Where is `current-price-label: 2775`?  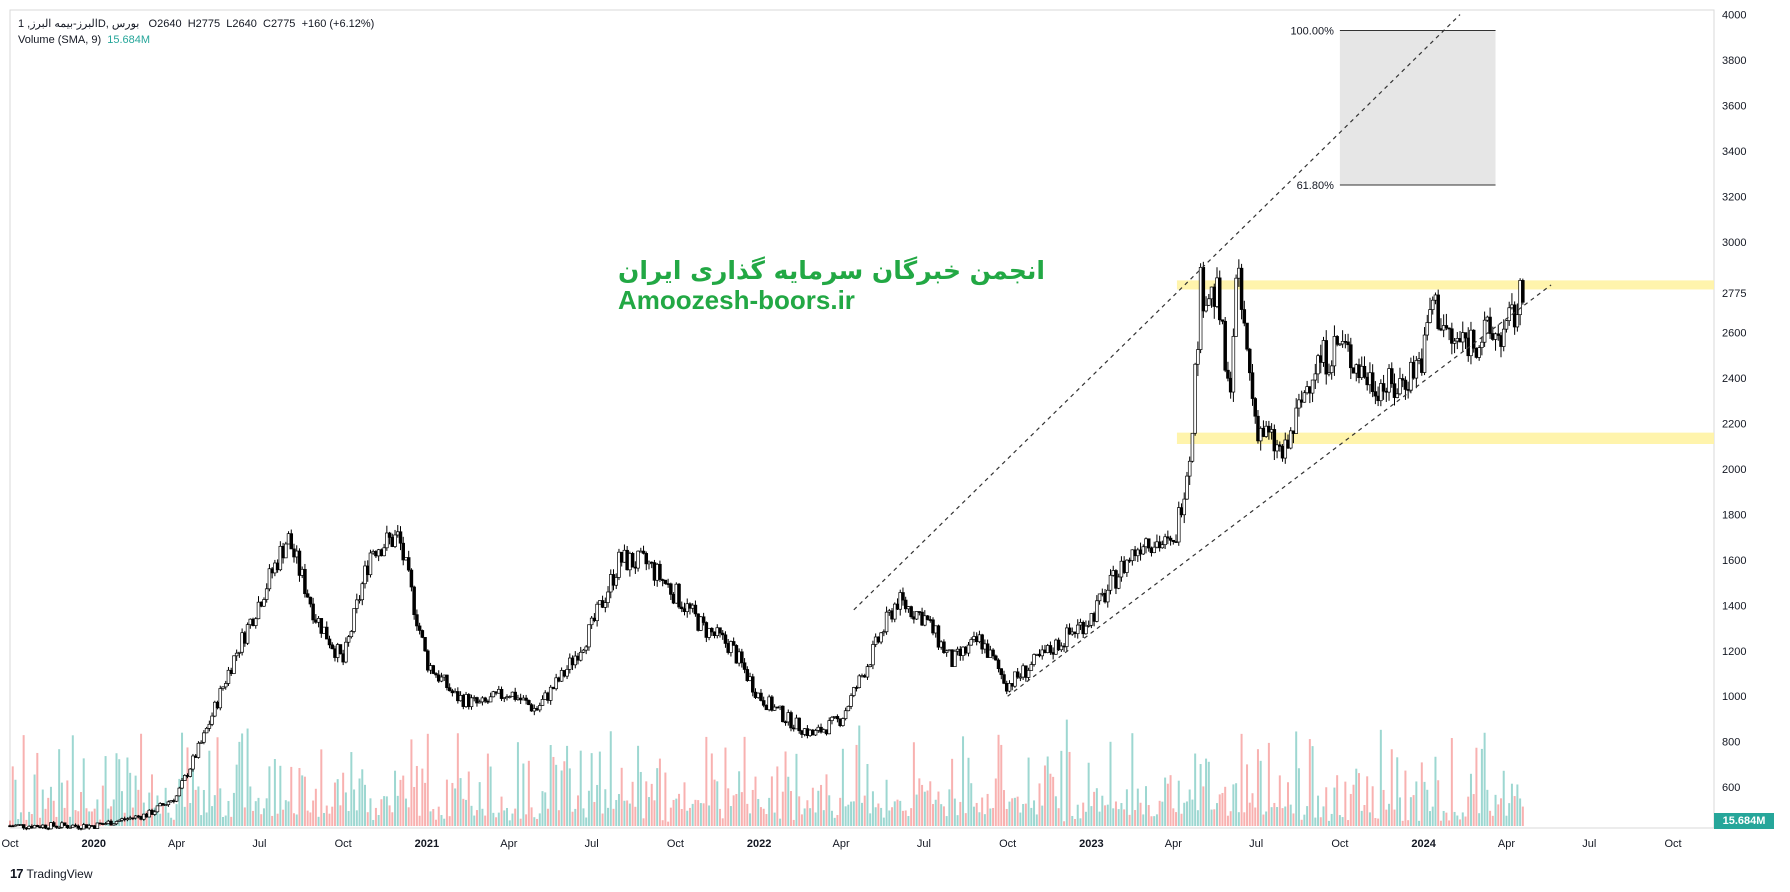
current-price-label: 2775 is located at coordinates (1734, 294).